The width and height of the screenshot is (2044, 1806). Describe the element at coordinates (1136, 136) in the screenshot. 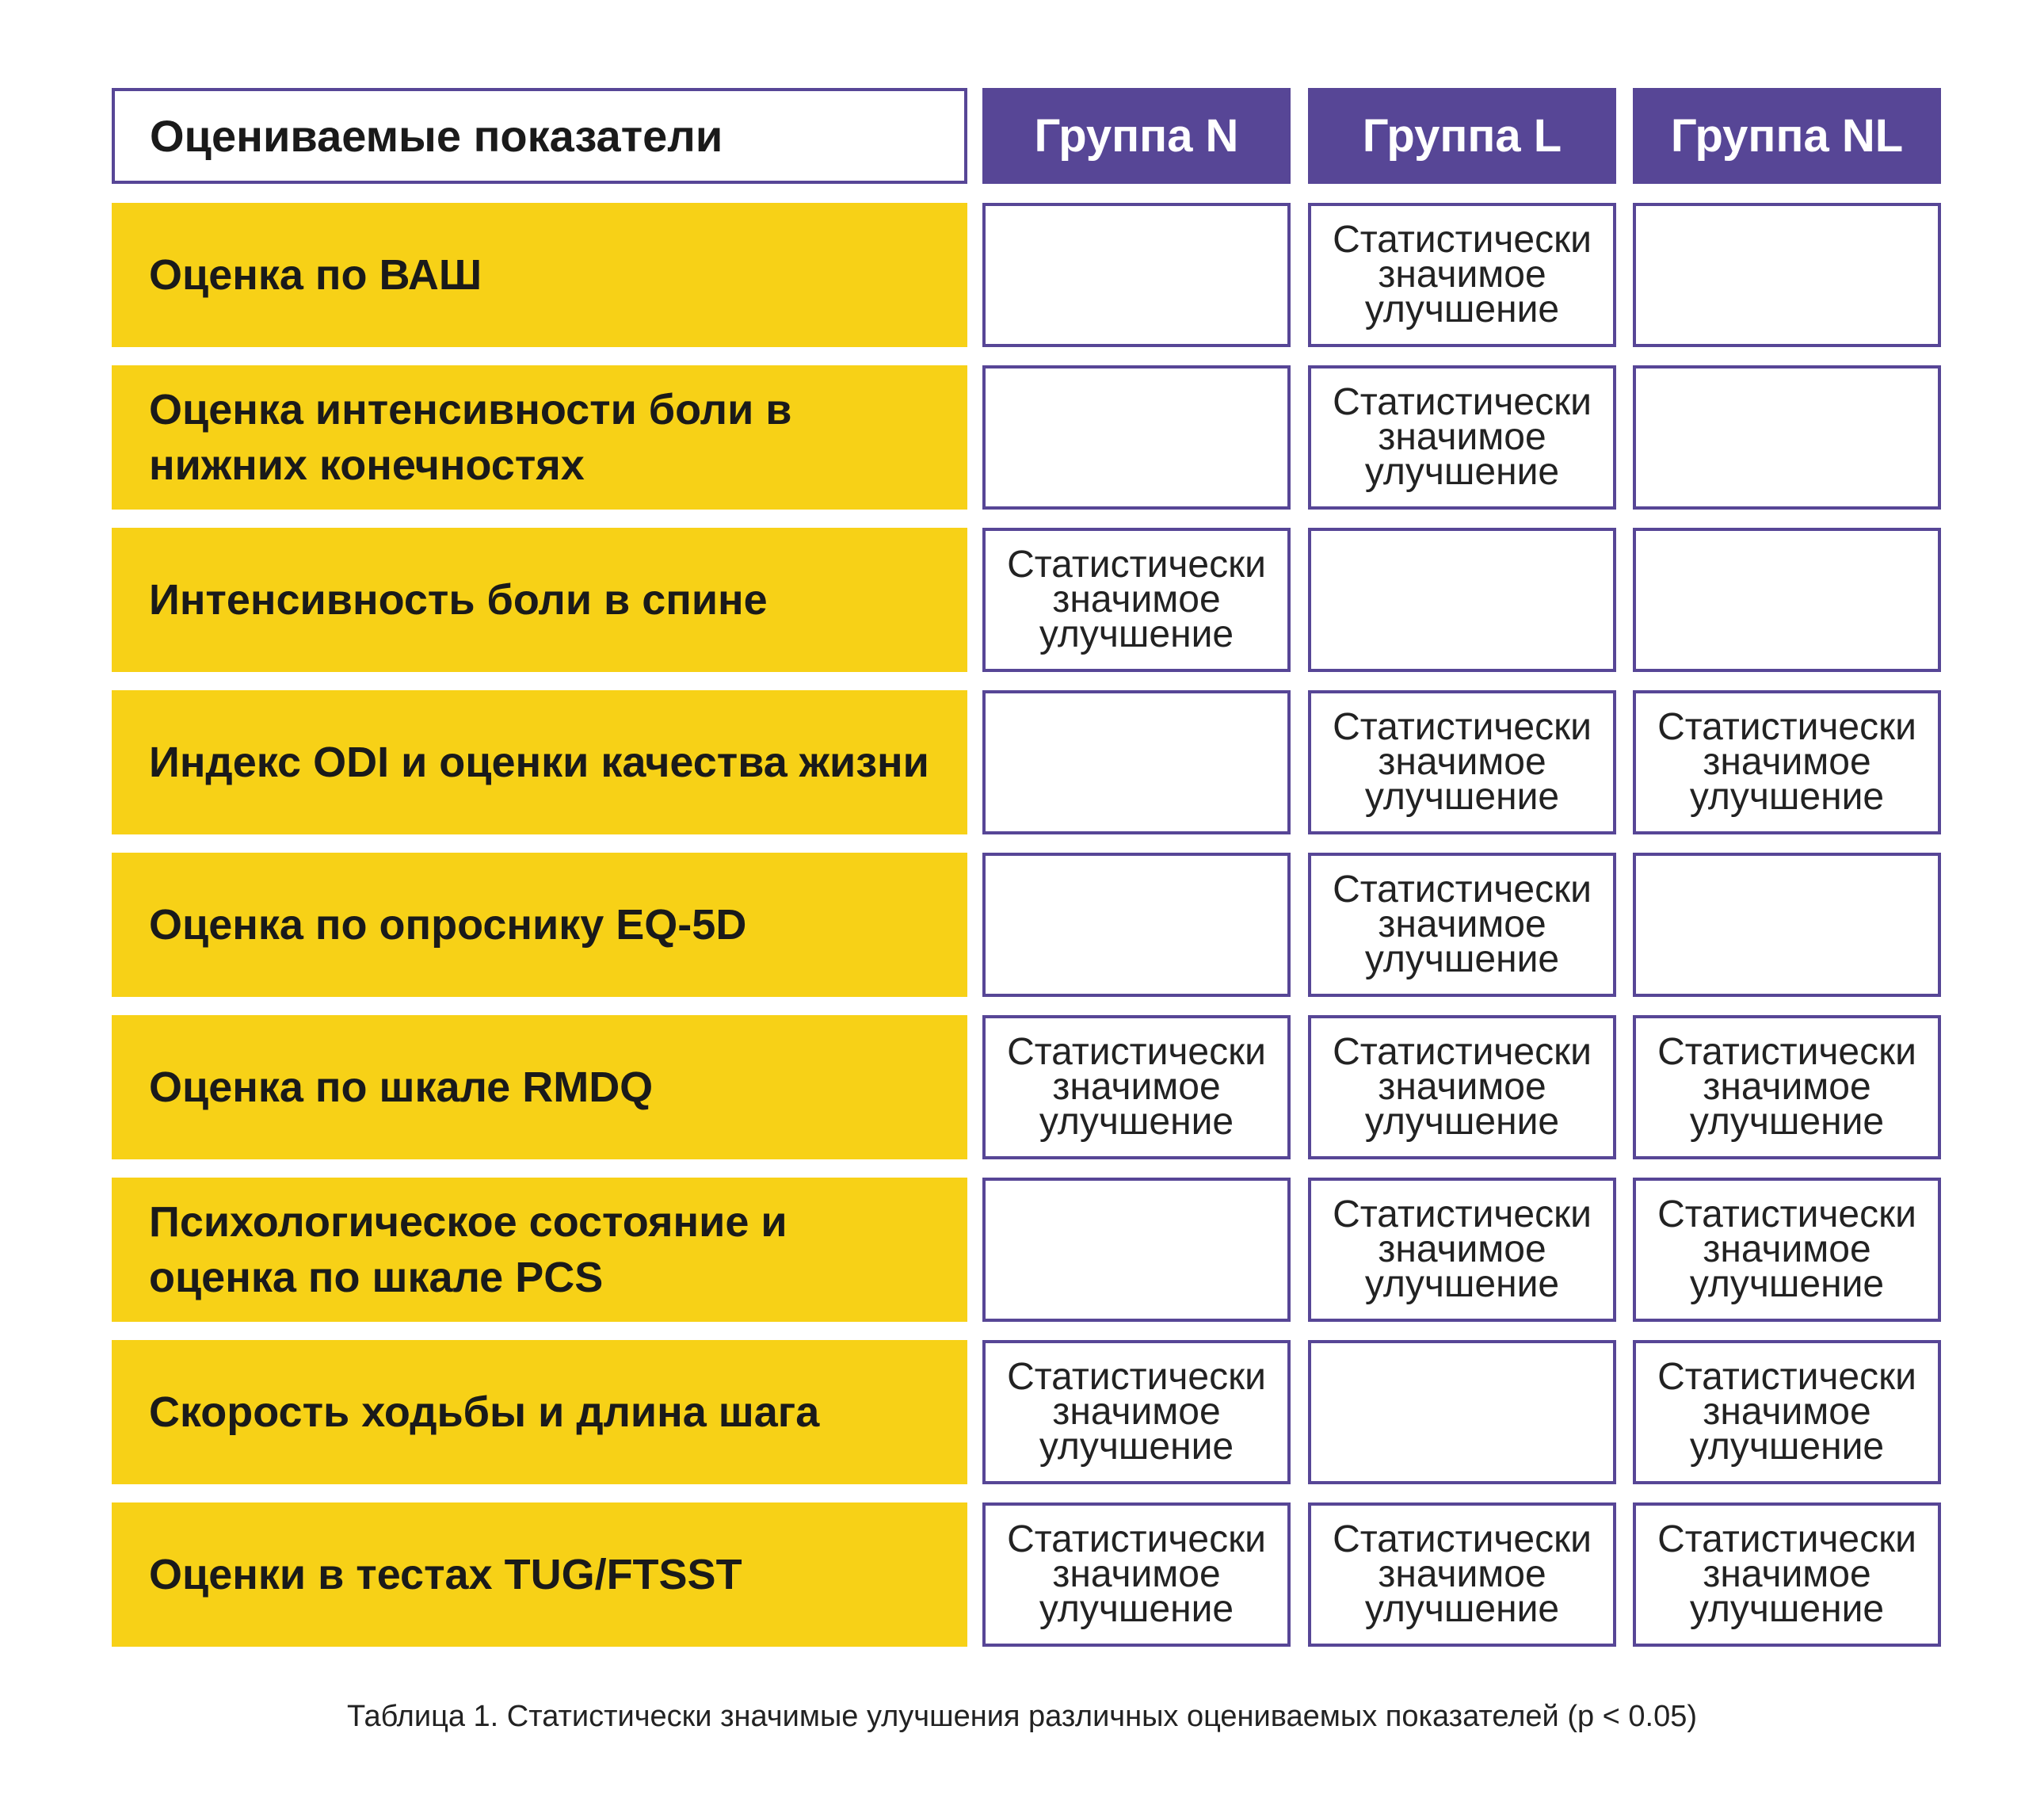

I see `header-group-0: Группа N` at that location.